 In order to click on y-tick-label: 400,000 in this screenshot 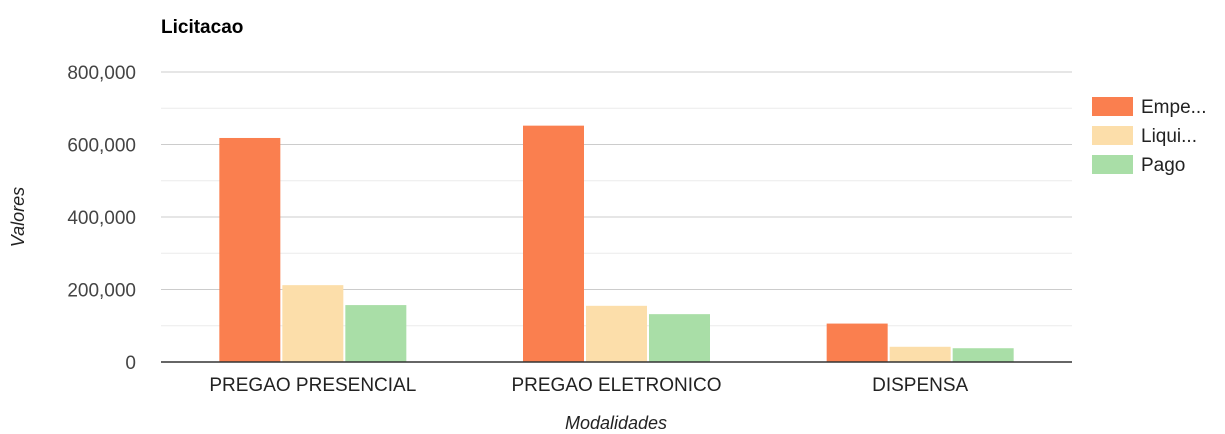, I will do `click(101, 218)`.